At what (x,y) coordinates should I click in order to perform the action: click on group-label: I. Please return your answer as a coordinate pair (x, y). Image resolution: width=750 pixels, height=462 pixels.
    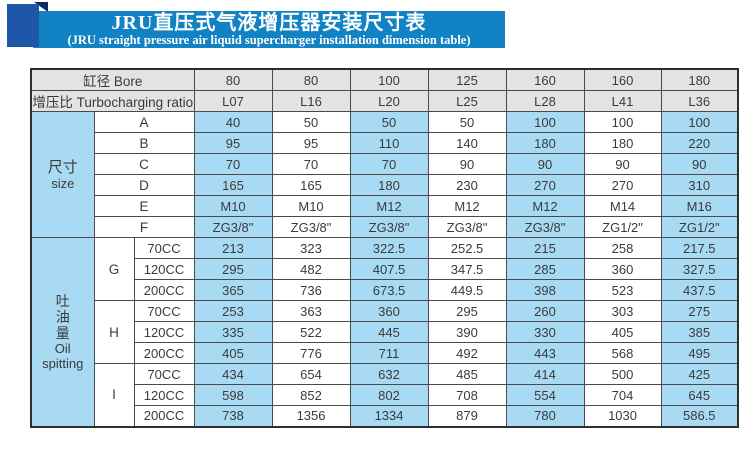
    Looking at the image, I should click on (114, 395).